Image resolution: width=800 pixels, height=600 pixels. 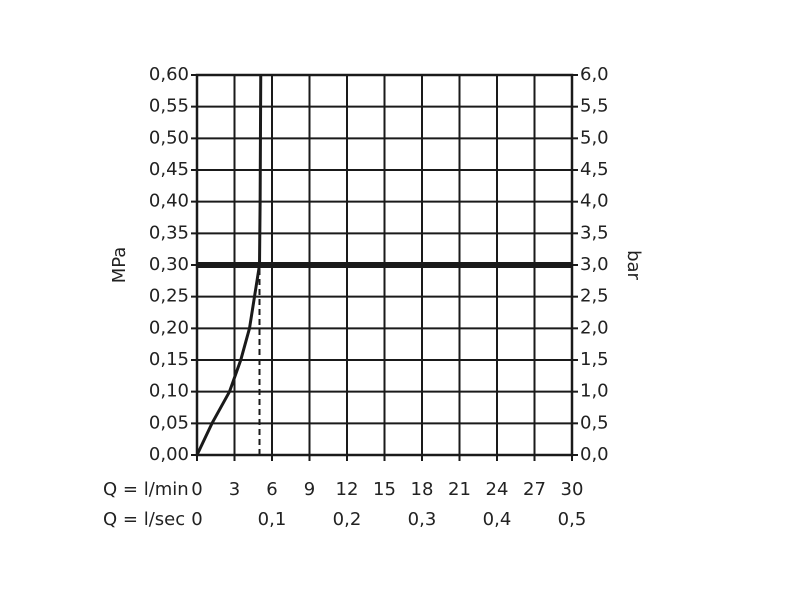 What do you see at coordinates (594, 106) in the screenshot?
I see `y2-tick-label: 5,5` at bounding box center [594, 106].